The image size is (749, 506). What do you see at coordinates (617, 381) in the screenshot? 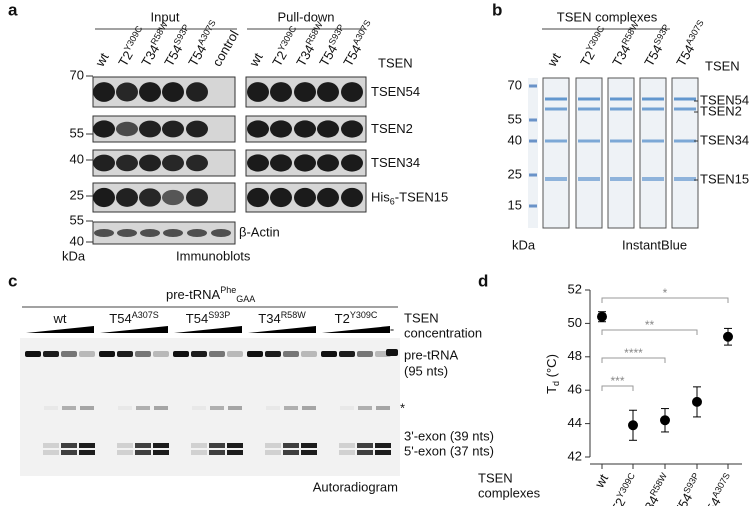
I see `sig-label: ***` at bounding box center [617, 381].